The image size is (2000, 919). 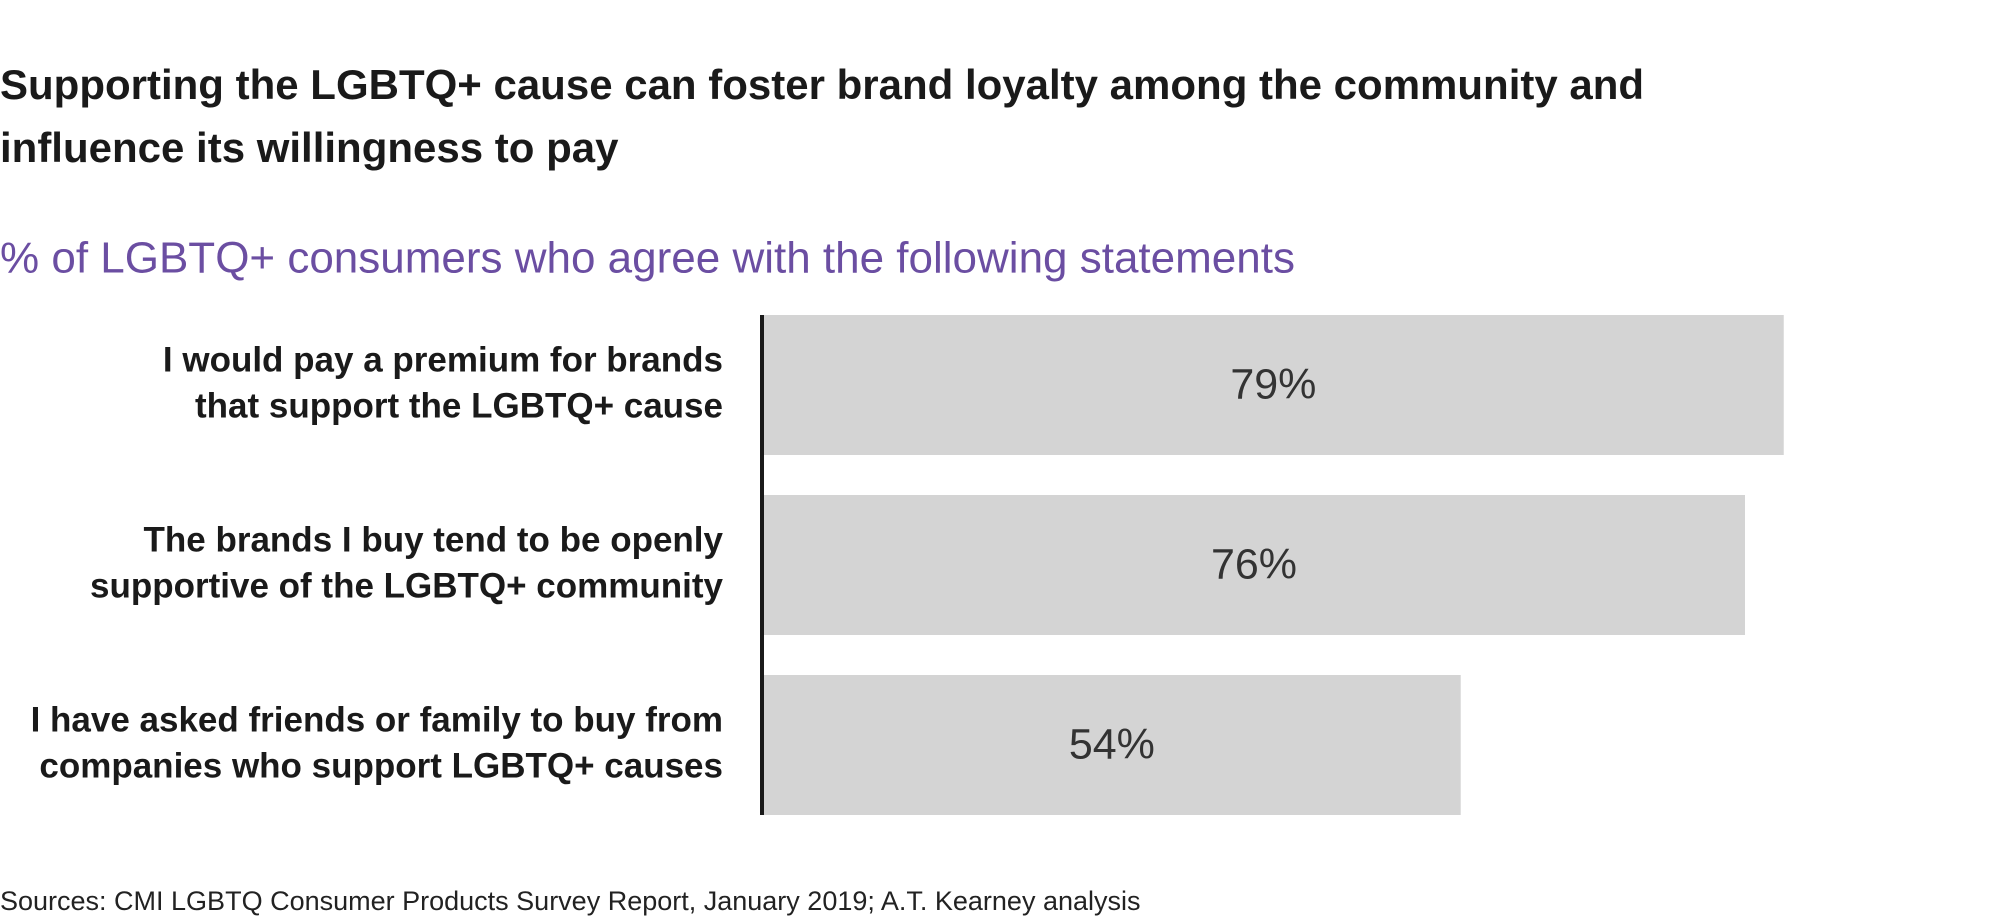 I want to click on data-label: 79%, so click(x=1273, y=384).